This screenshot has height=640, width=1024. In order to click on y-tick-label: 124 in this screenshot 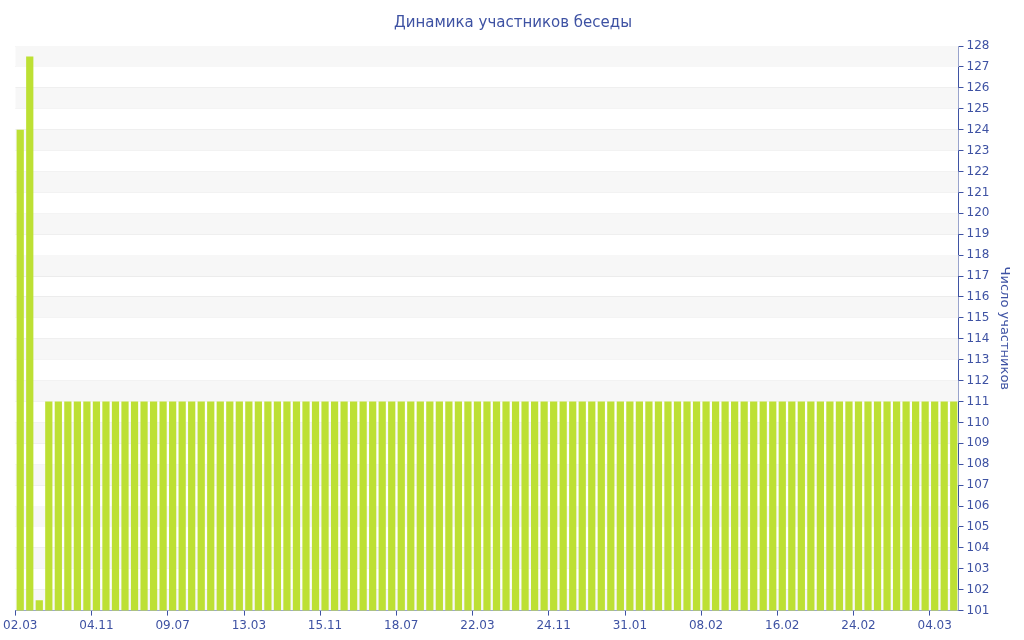, I will do `click(978, 128)`.